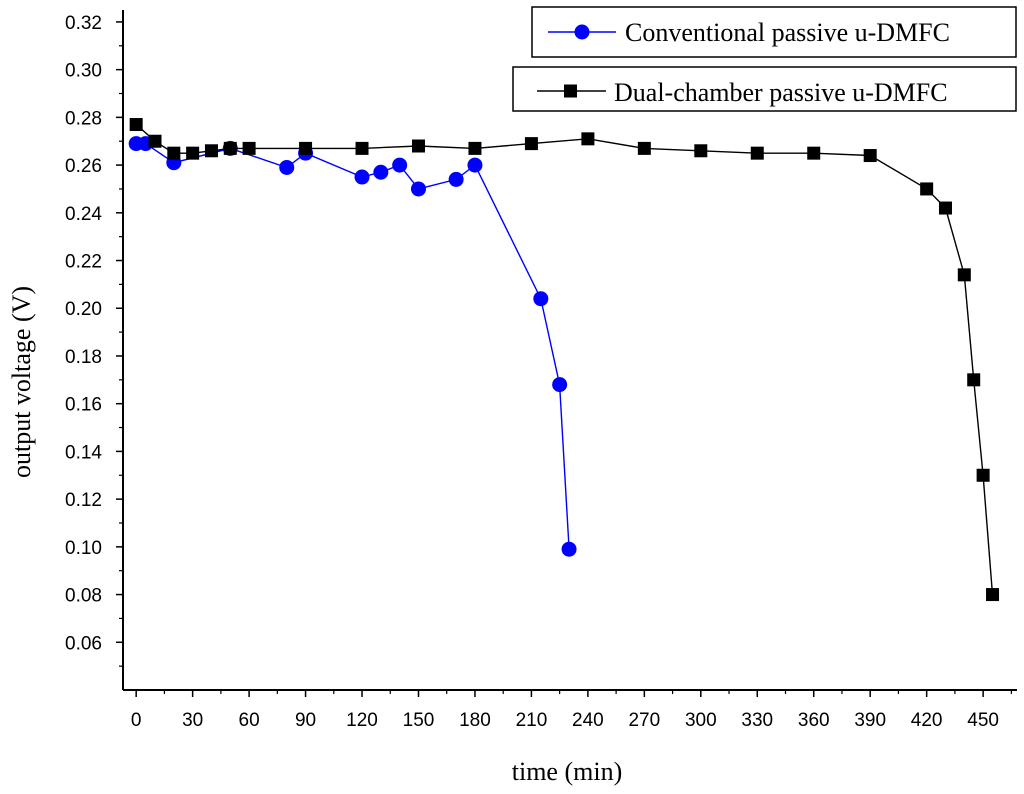 The height and width of the screenshot is (794, 1024). What do you see at coordinates (83, 596) in the screenshot?
I see `y-tick-label: 0.08` at bounding box center [83, 596].